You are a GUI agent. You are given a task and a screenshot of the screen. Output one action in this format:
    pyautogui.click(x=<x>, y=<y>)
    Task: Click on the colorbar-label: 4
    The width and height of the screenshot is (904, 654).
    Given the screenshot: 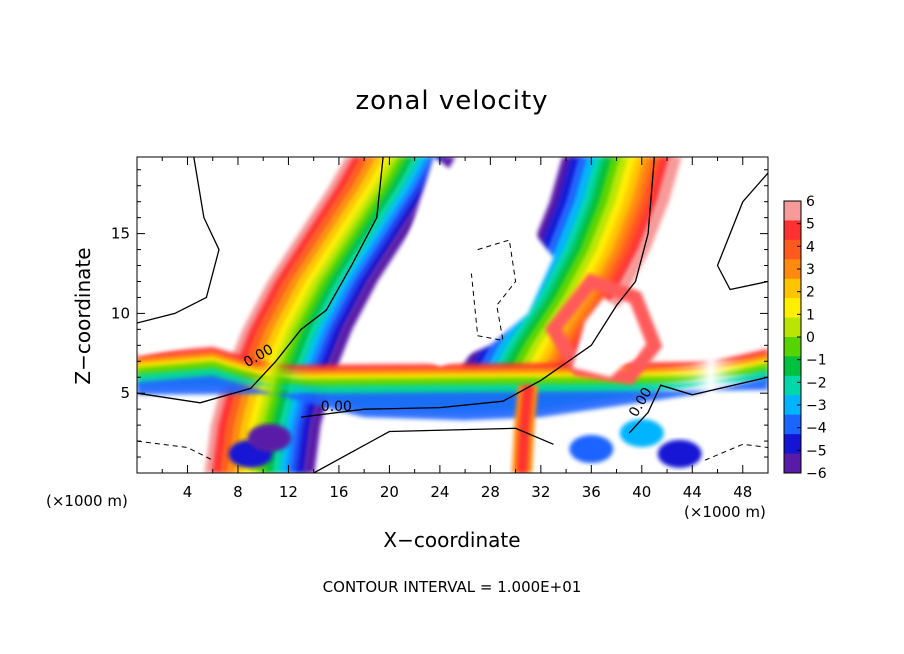 What is the action you would take?
    pyautogui.click(x=810, y=247)
    